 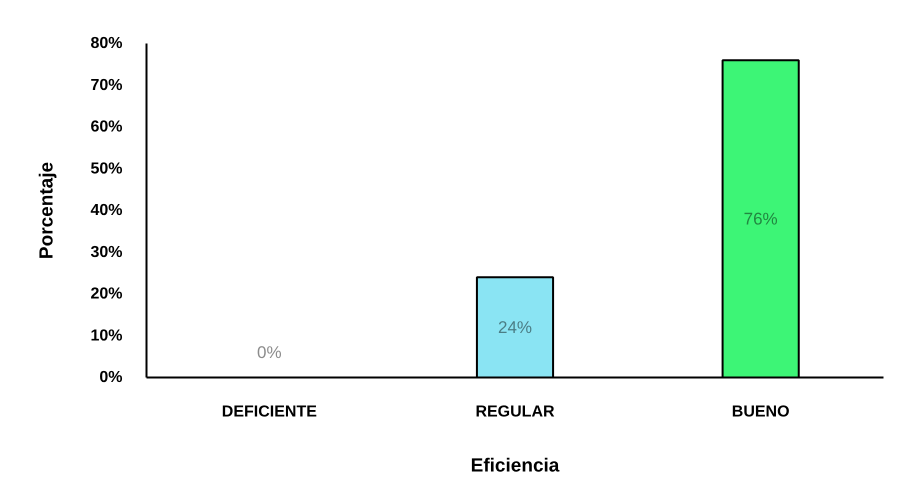 I want to click on y-tick-label: 60%, so click(x=106, y=127).